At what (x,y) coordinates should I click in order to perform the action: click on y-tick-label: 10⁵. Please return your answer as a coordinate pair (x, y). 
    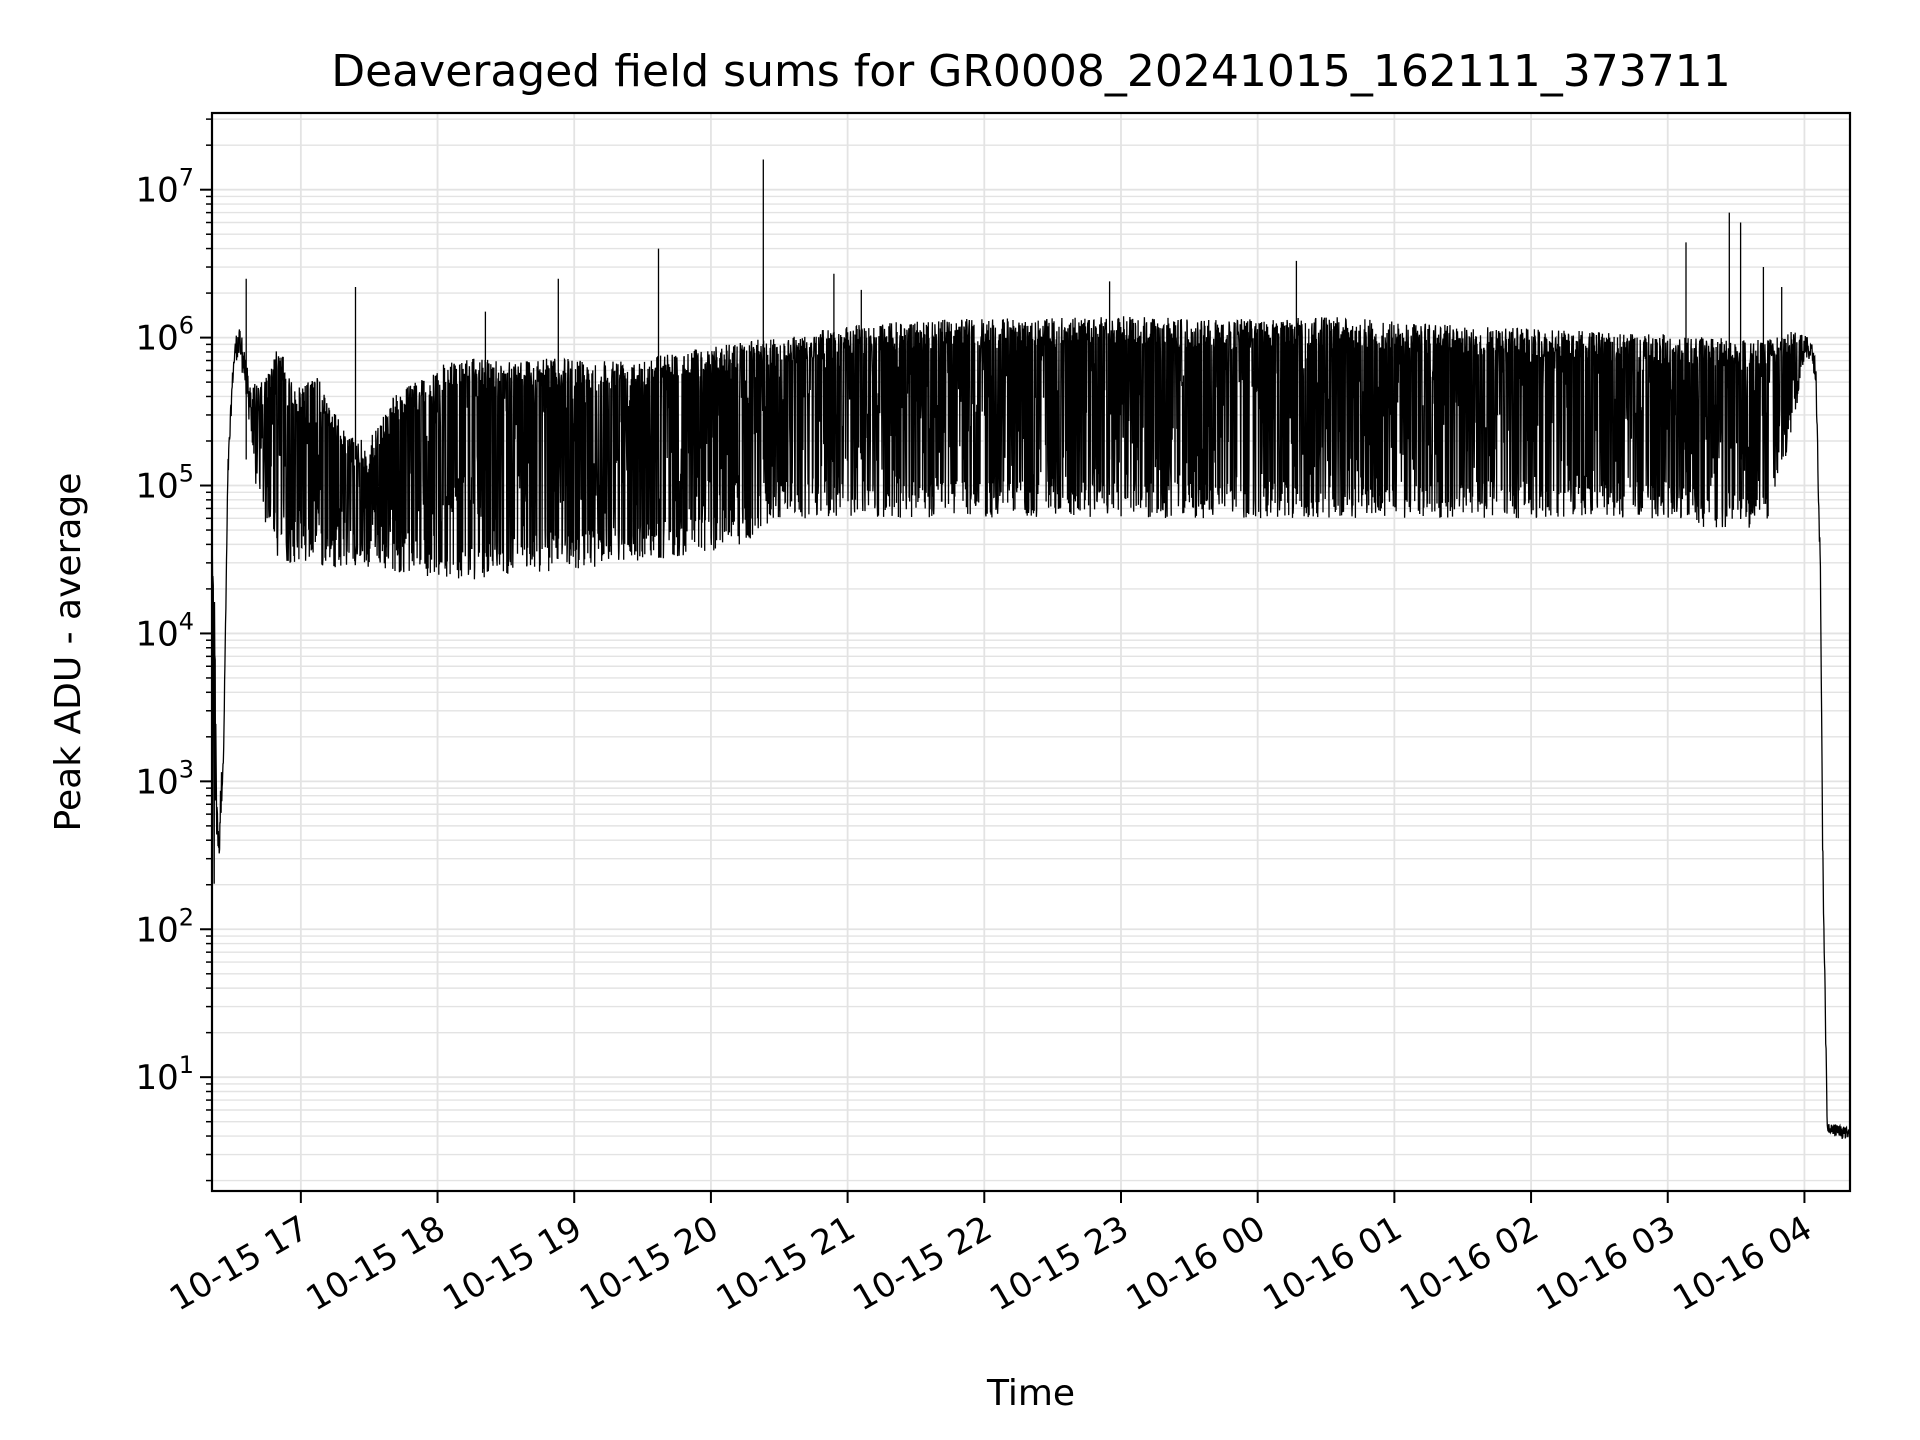
    Looking at the image, I should click on (164, 483).